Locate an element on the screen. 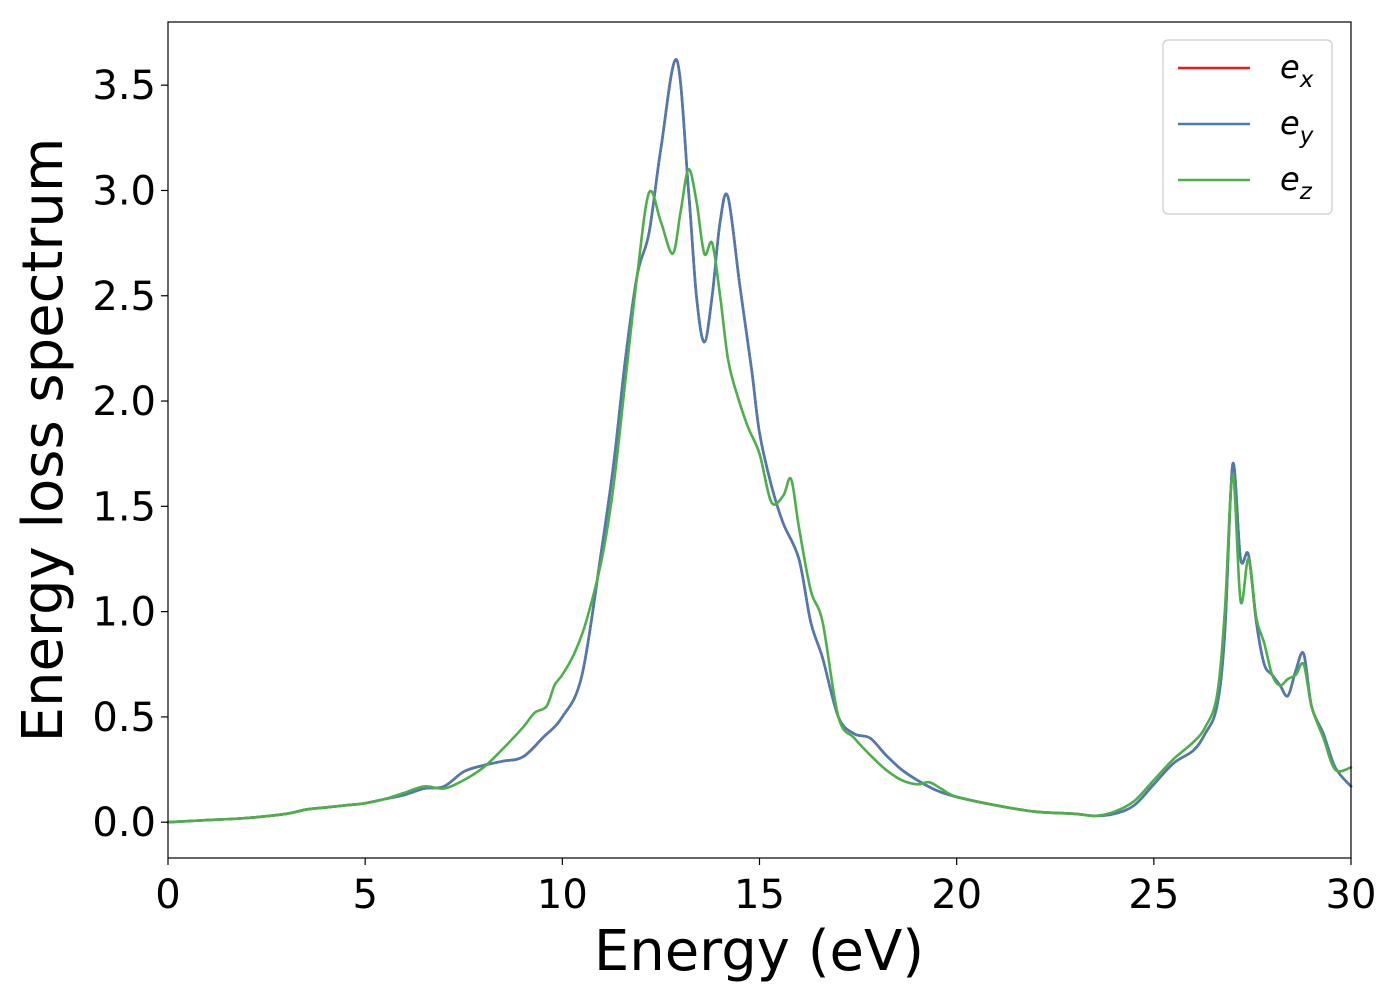  legend-box is located at coordinates (1247, 127).